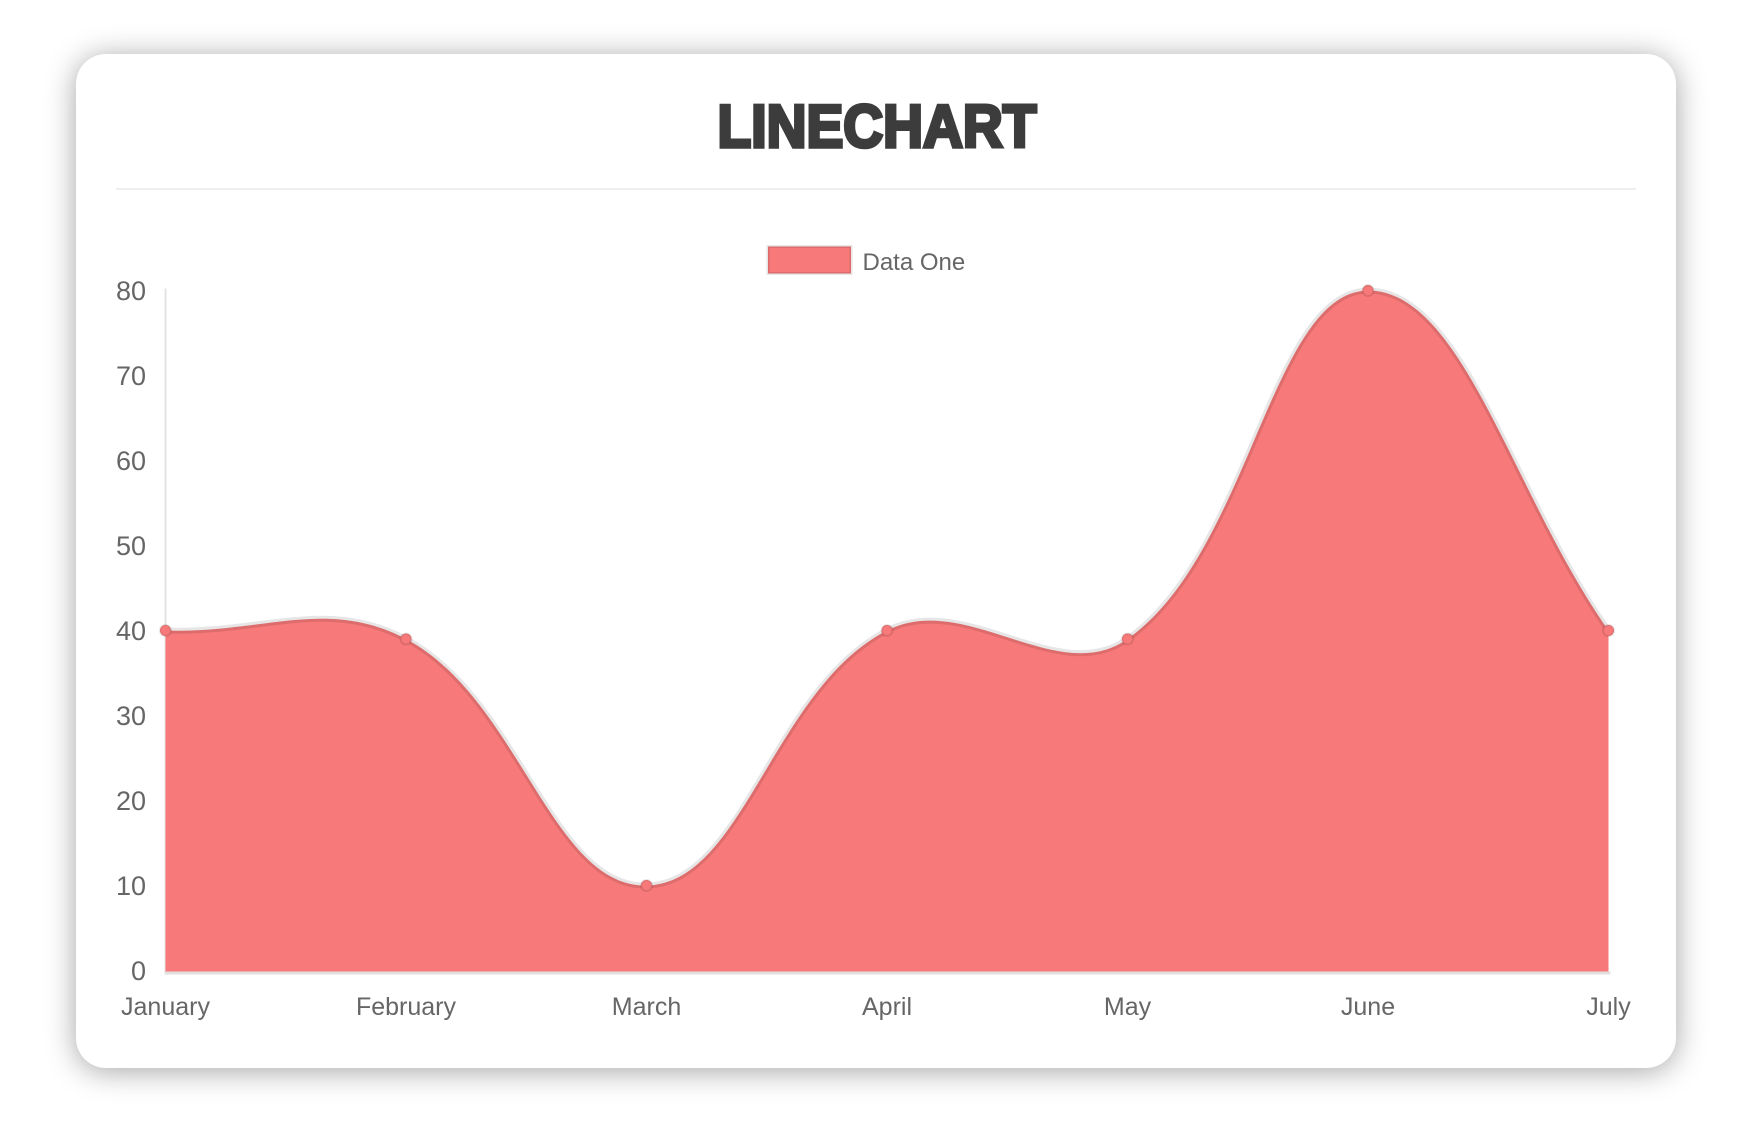 The width and height of the screenshot is (1763, 1130). What do you see at coordinates (138, 971) in the screenshot?
I see `svg-text: 0` at bounding box center [138, 971].